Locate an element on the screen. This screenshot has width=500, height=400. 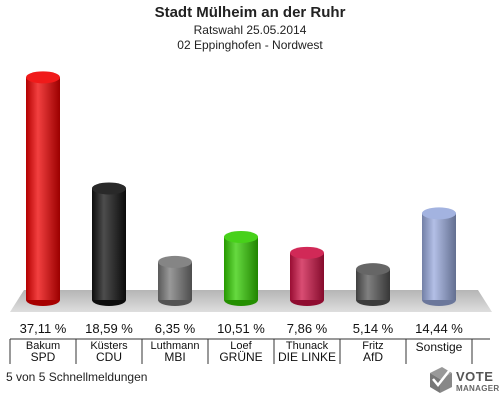
party-label: AfD is located at coordinates (373, 357).